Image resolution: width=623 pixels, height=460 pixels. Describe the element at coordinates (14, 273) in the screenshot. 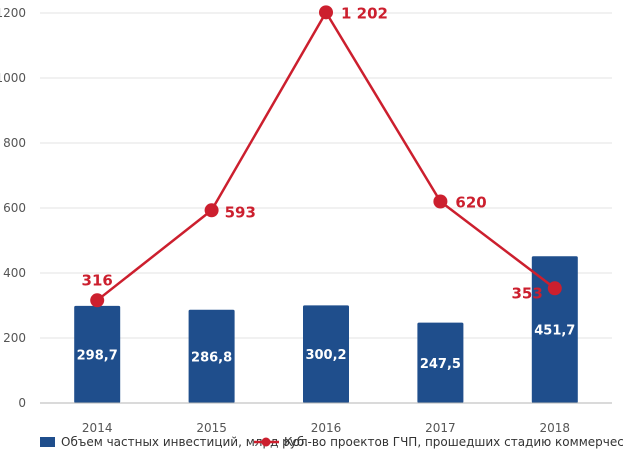

I see `y-tick-label: 400` at that location.